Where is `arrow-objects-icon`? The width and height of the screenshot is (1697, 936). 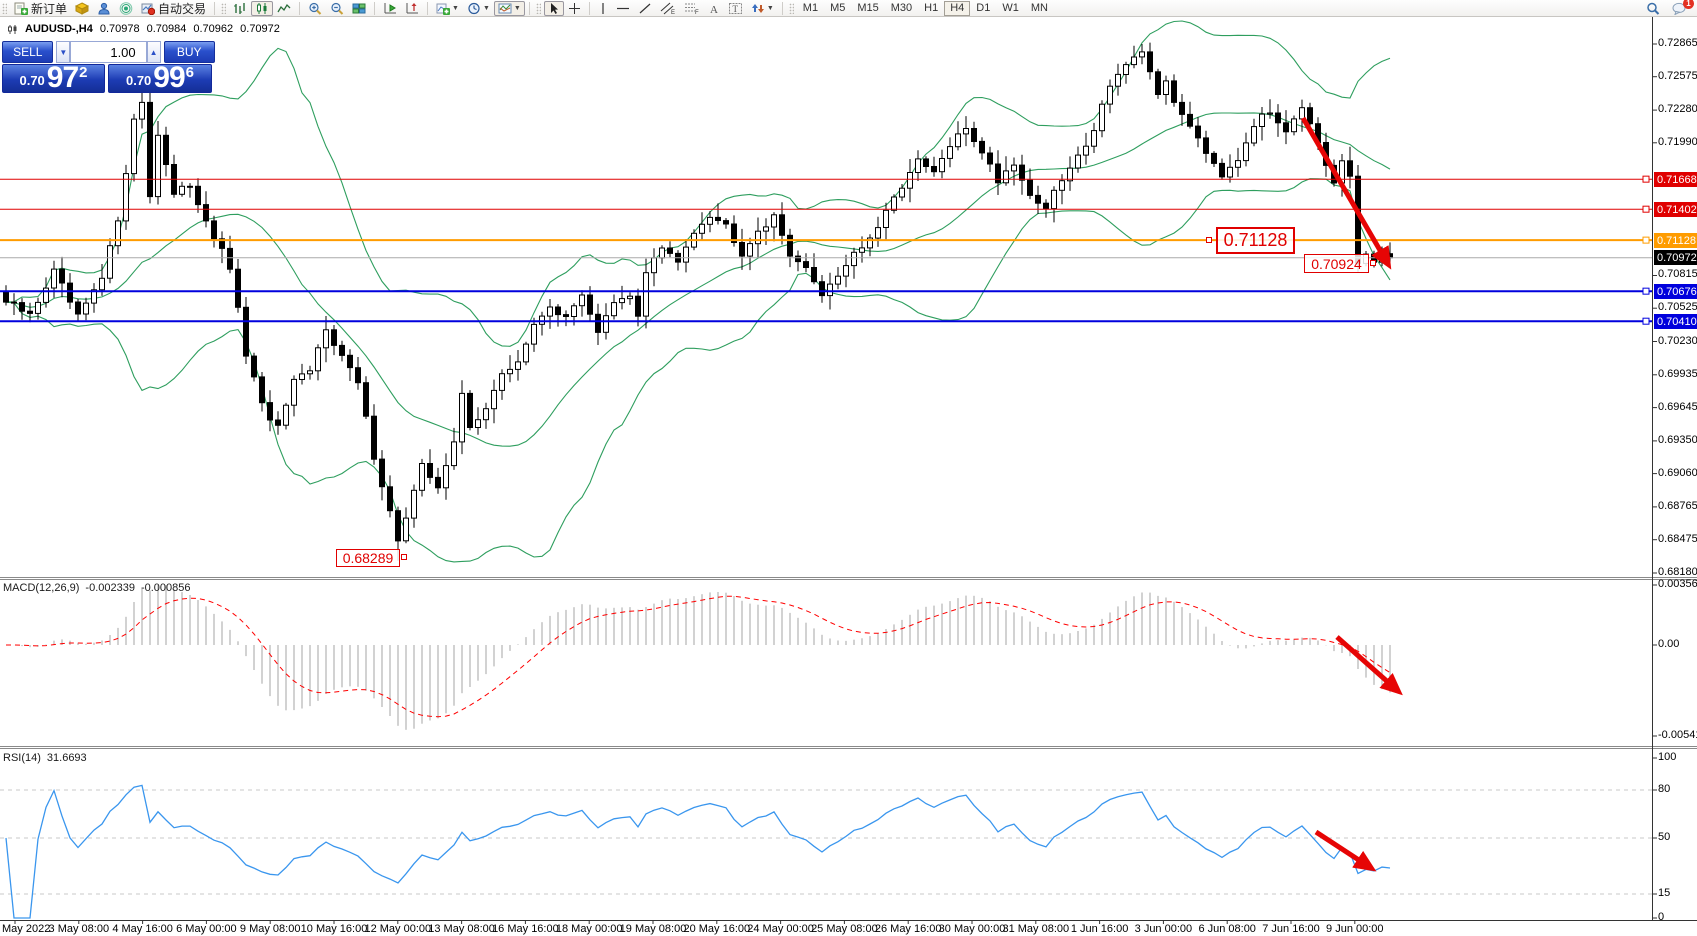 arrow-objects-icon is located at coordinates (757, 8).